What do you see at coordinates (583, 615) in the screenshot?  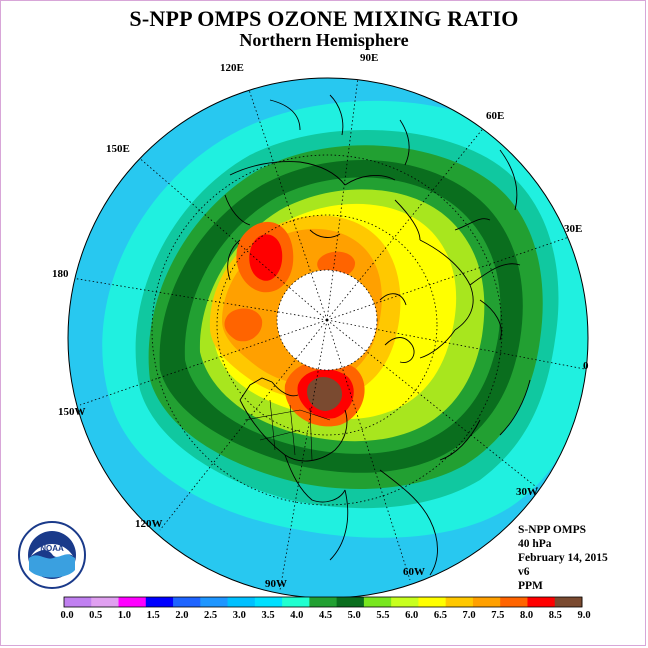 I see `colorbar-tick-label: 9.0` at bounding box center [583, 615].